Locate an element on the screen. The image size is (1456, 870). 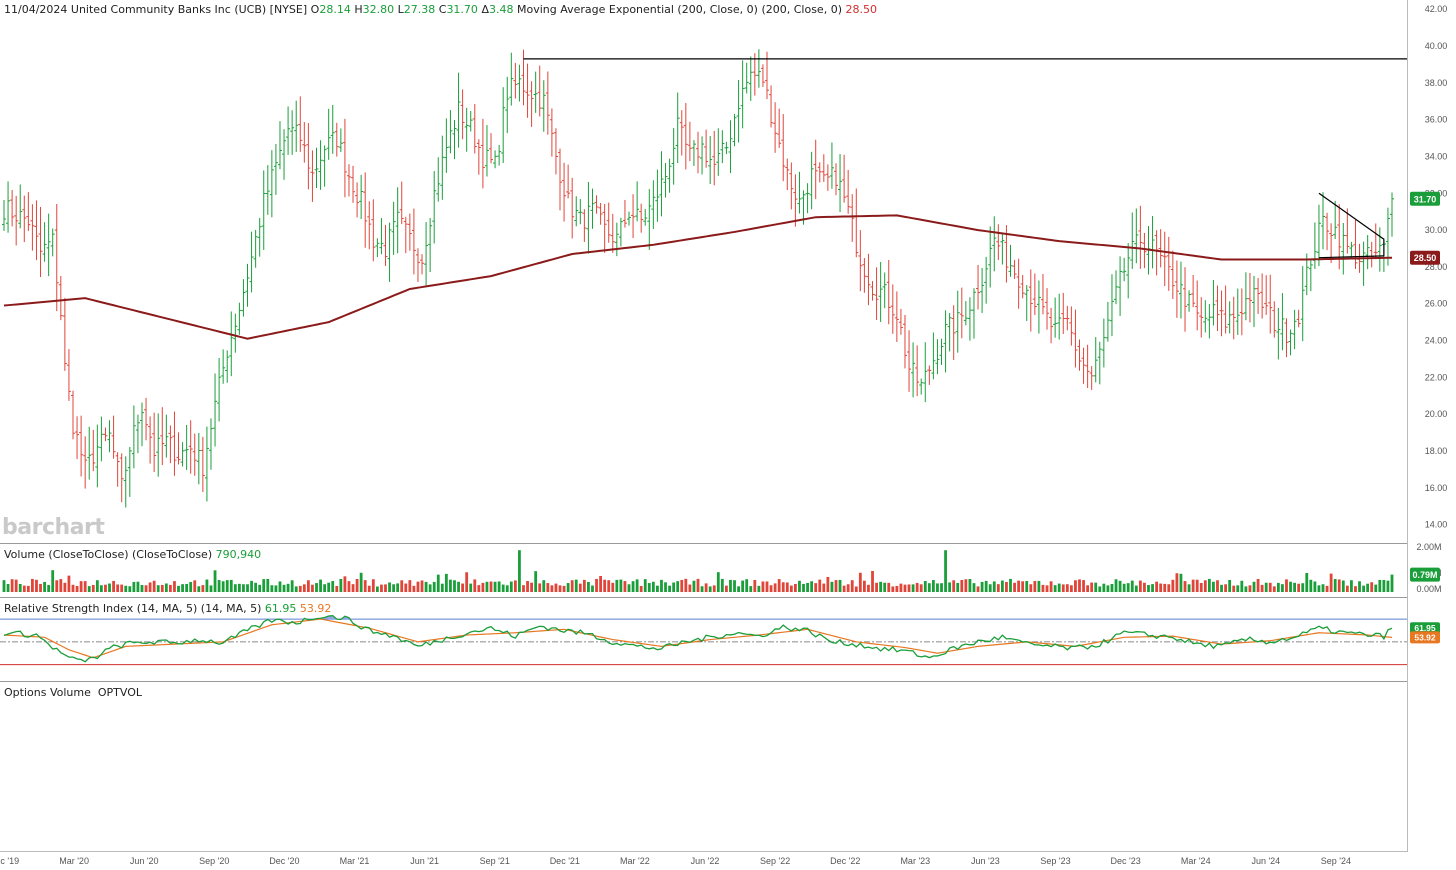
x-tick-label: Sep '21 is located at coordinates (495, 861).